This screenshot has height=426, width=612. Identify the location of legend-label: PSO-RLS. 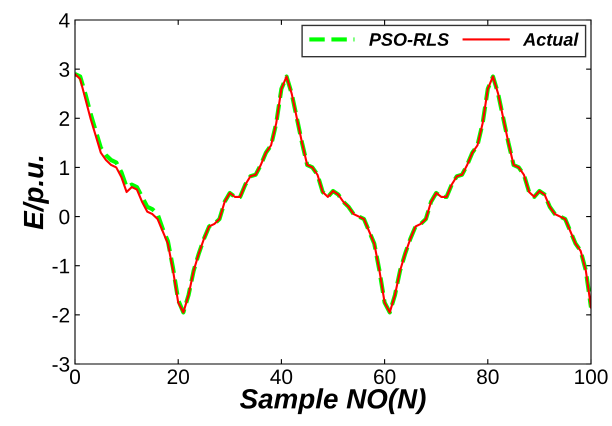
(409, 39).